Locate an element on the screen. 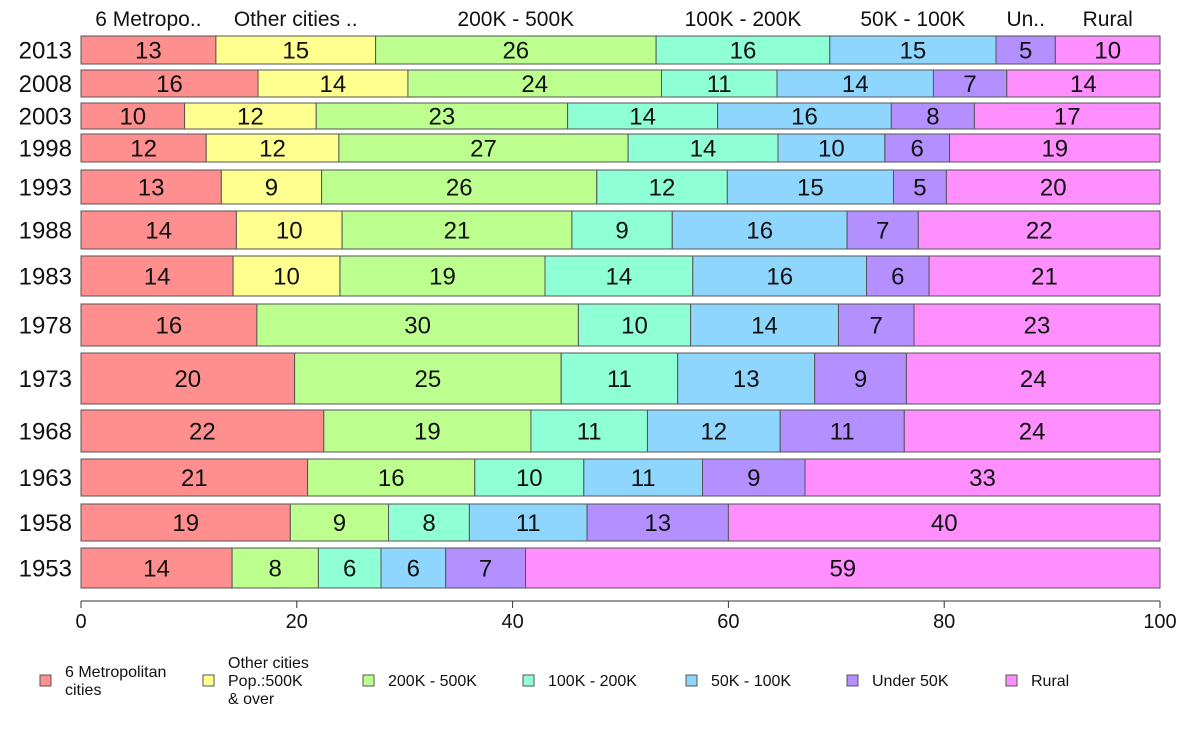 The width and height of the screenshot is (1188, 736). bar-value-label: 20 is located at coordinates (1053, 188).